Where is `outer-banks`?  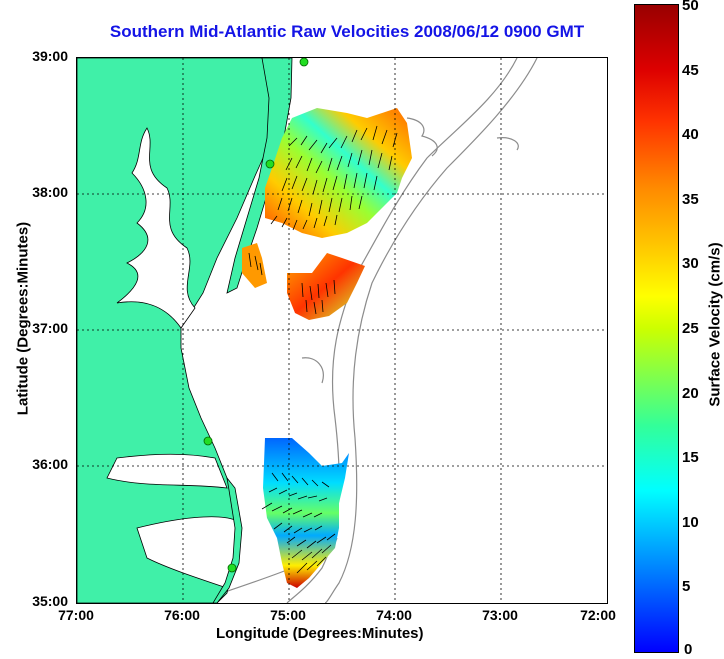 outer-banks is located at coordinates (227, 539).